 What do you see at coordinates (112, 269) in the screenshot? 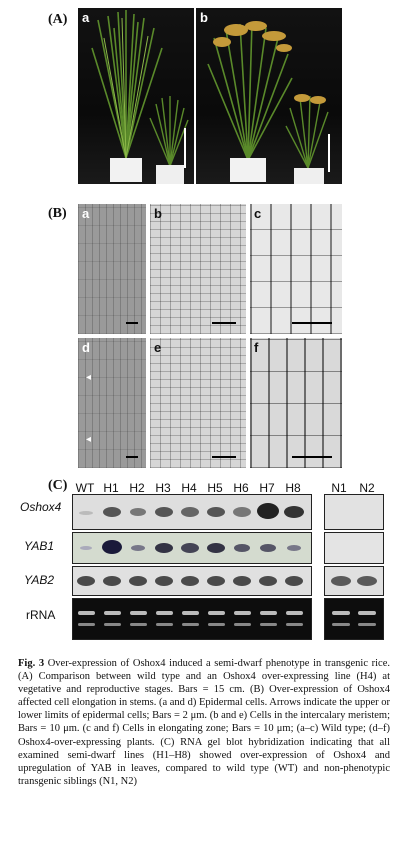
I see `micrograph-wt-epidermal: a` at bounding box center [112, 269].